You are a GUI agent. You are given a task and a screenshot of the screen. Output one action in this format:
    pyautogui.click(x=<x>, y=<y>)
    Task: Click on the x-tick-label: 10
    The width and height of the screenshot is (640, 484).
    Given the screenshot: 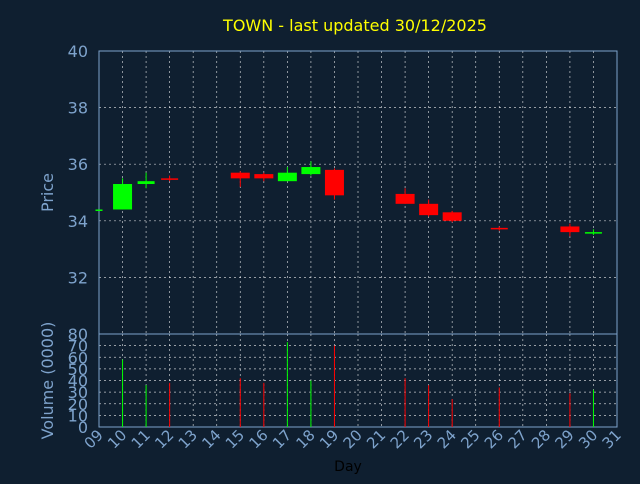 What is the action you would take?
    pyautogui.click(x=117, y=439)
    